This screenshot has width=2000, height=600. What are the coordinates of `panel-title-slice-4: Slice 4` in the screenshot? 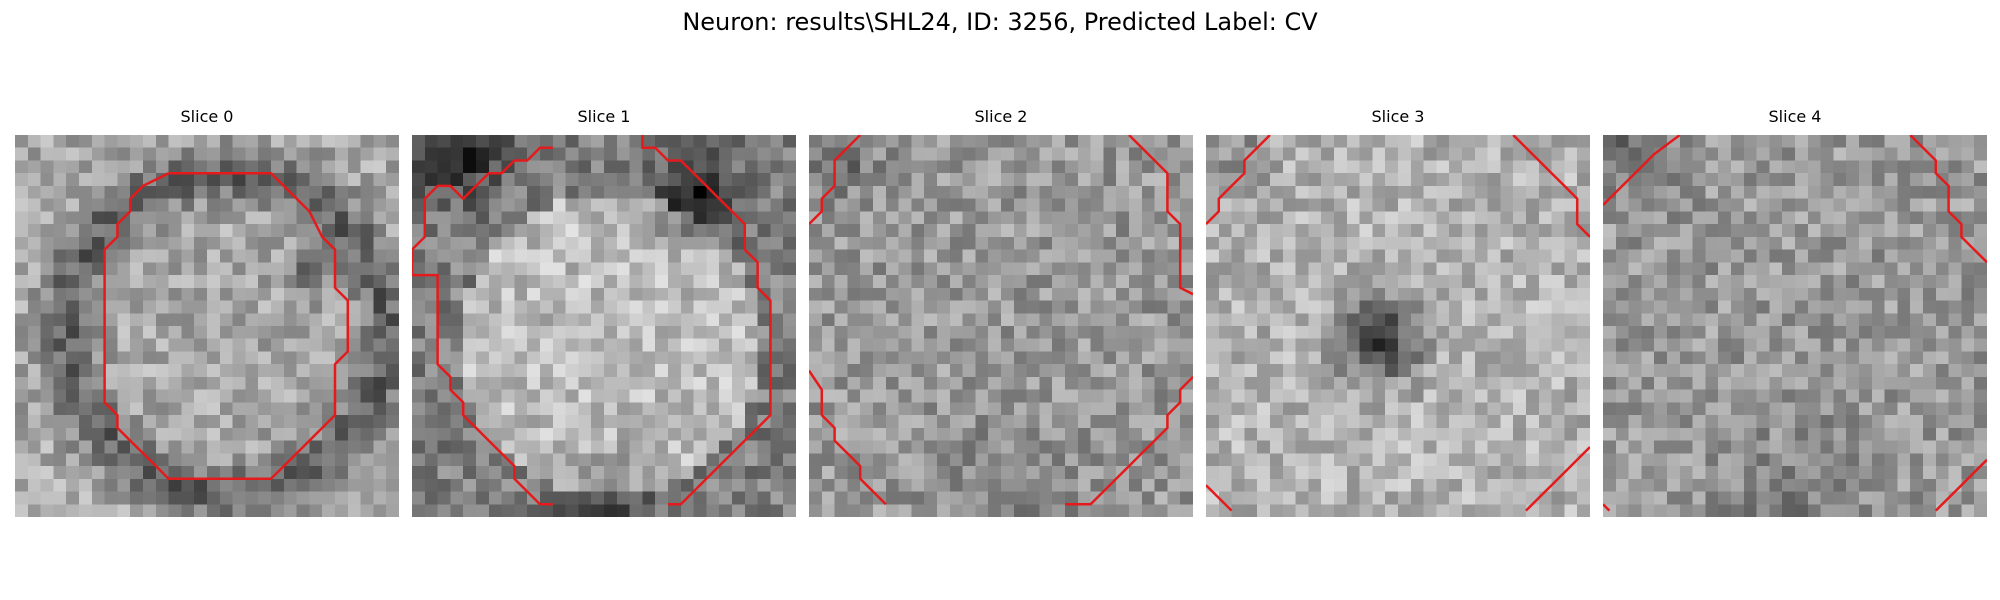 It's located at (1795, 116).